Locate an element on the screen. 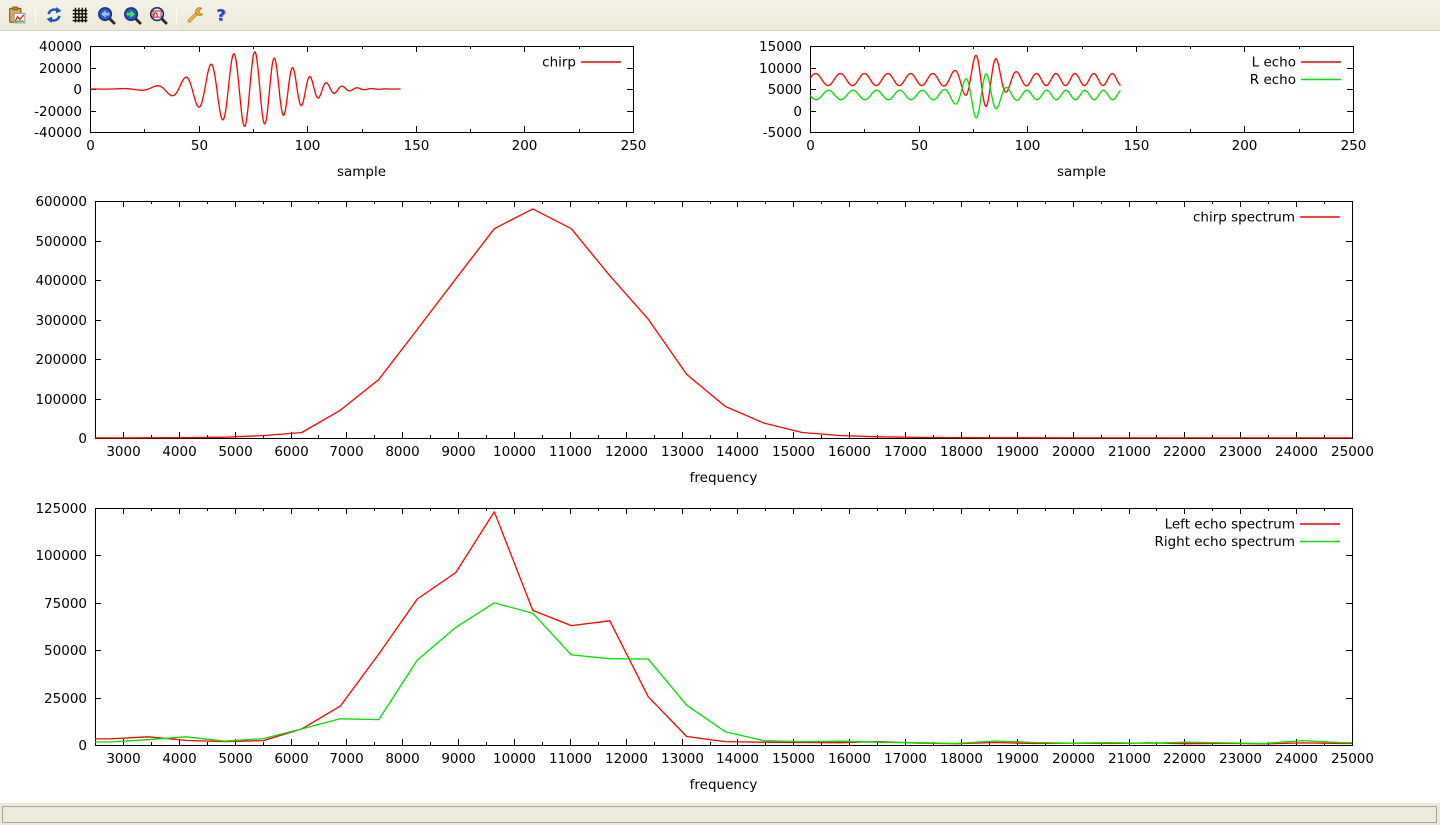  configure-button is located at coordinates (195, 15).